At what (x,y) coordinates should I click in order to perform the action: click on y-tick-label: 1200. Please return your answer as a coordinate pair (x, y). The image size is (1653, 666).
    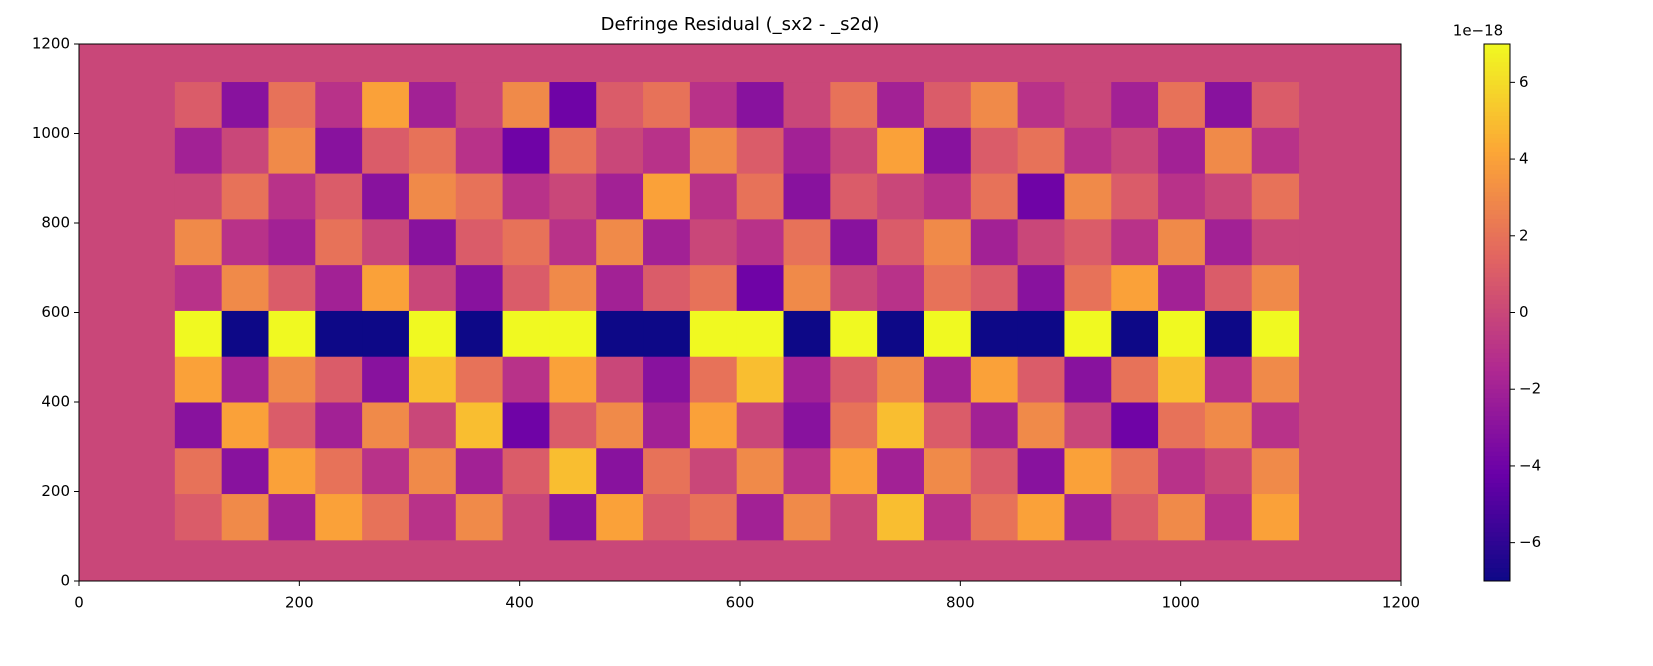
    Looking at the image, I should click on (51, 44).